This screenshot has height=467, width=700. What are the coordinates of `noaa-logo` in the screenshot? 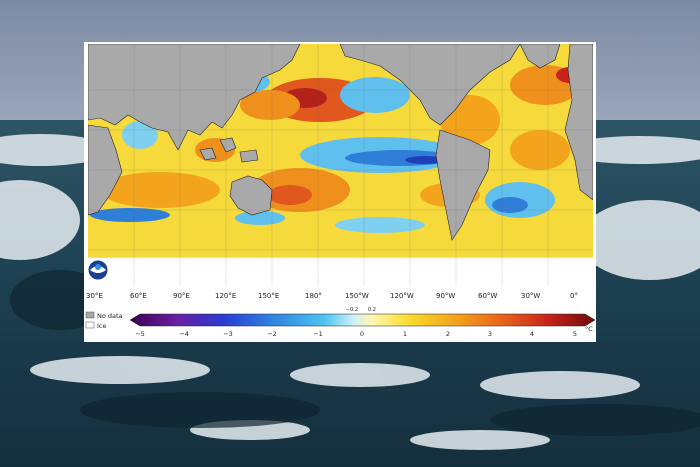 It's located at (98, 270).